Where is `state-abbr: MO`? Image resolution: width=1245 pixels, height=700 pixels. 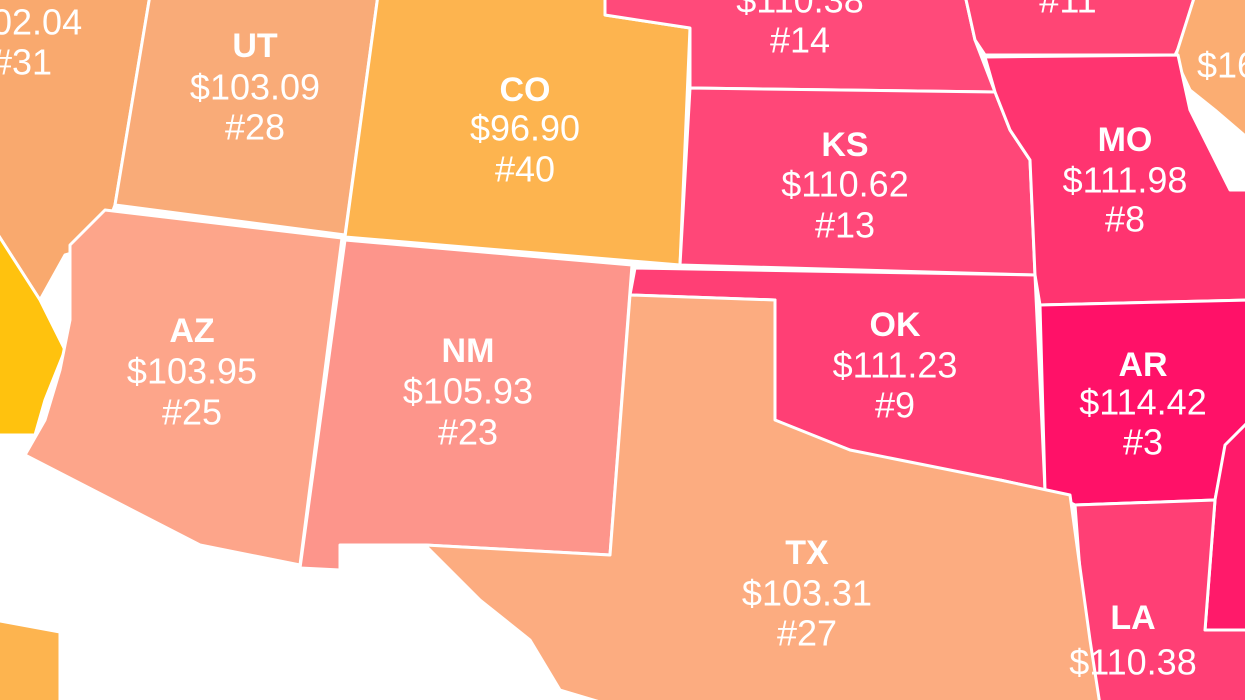 state-abbr: MO is located at coordinates (1125, 140).